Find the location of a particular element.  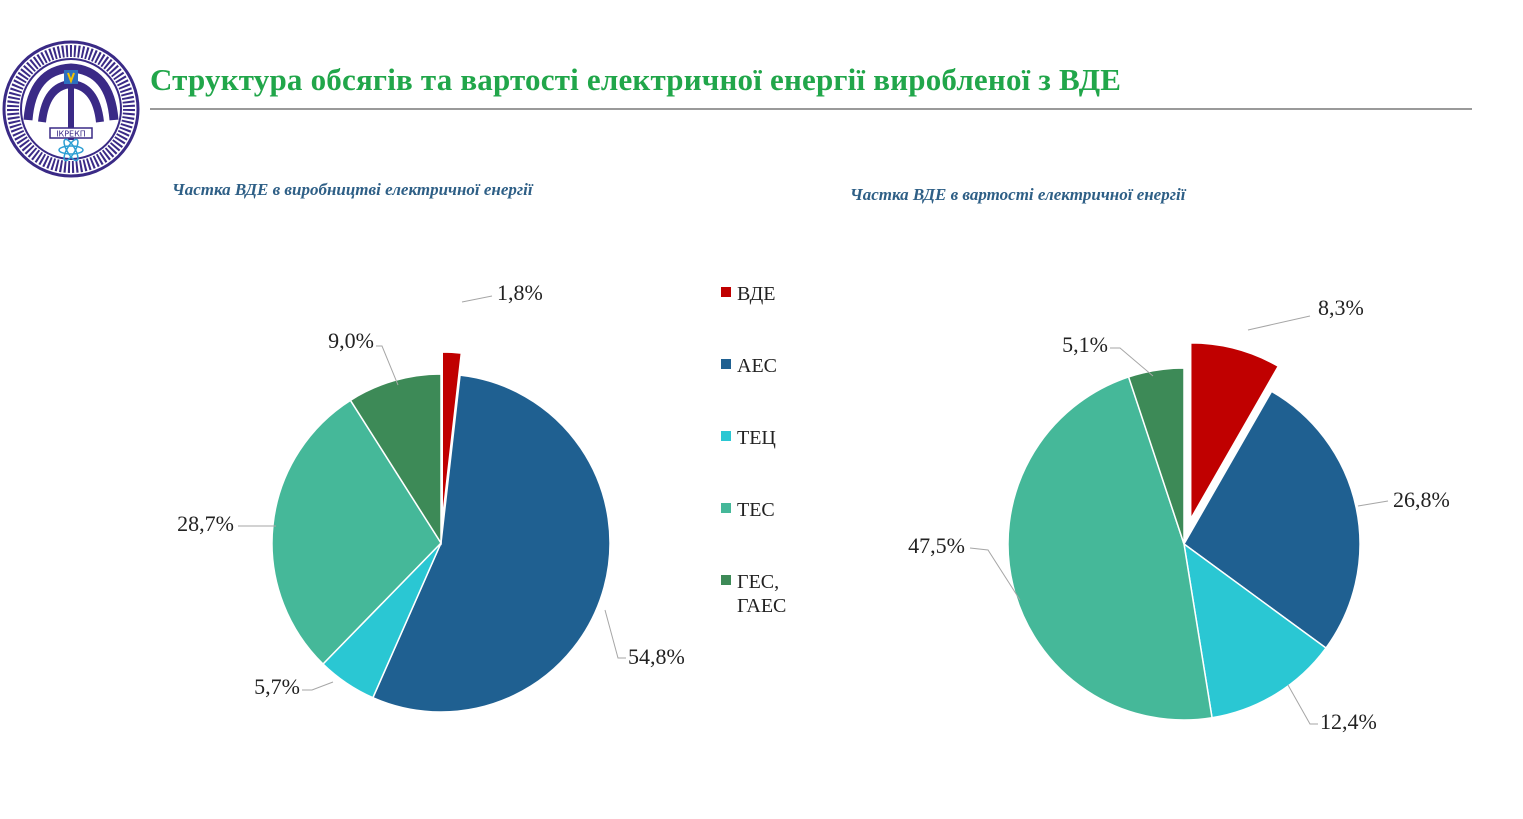

pie1-data-label-аес: 54,8% is located at coordinates (656, 656).